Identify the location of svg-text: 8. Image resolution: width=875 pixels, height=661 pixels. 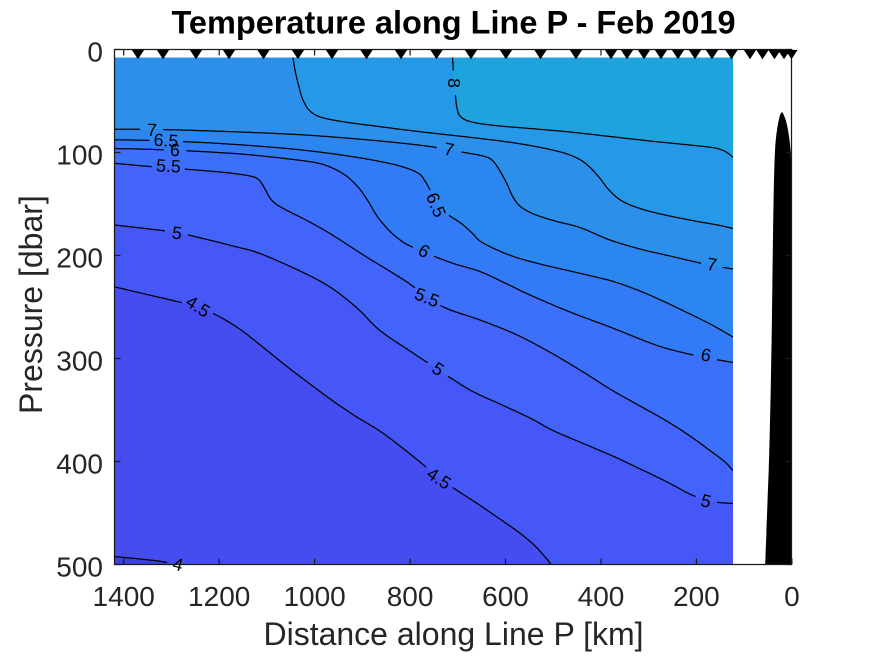
(454, 83).